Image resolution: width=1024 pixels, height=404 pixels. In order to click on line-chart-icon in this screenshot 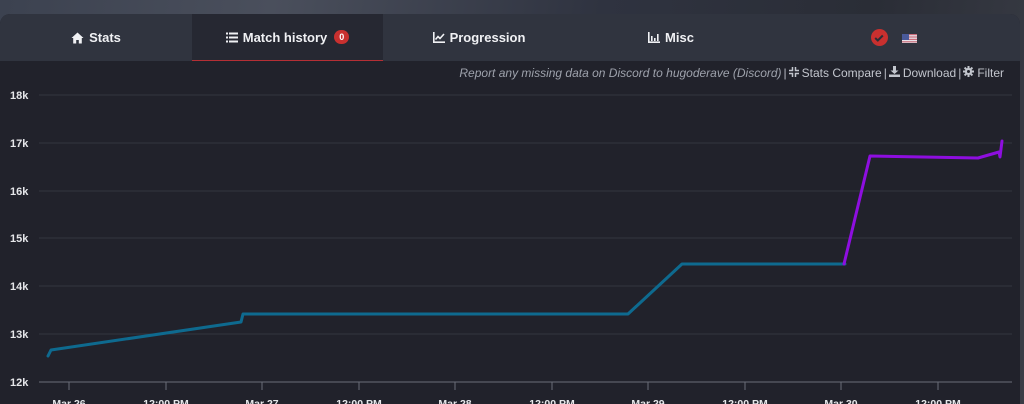, I will do `click(438, 37)`.